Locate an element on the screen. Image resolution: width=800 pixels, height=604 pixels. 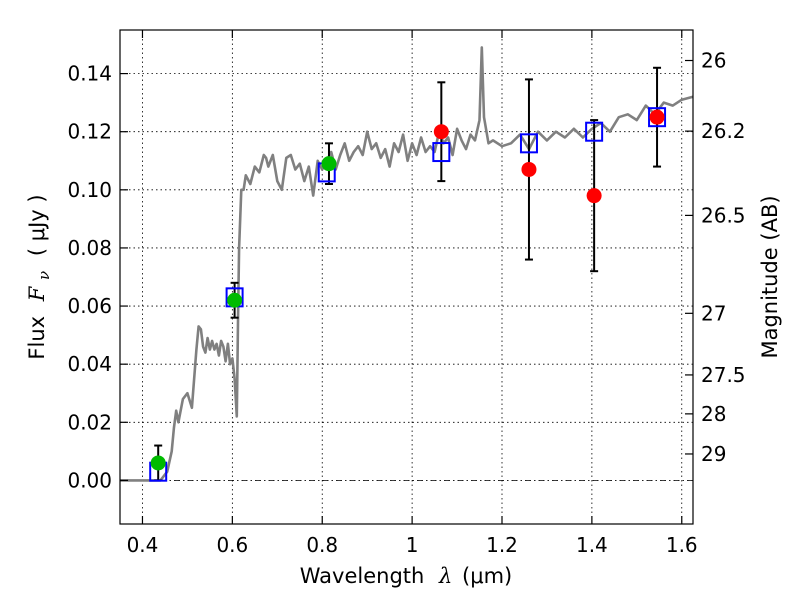
x-tick-label: 1.4 is located at coordinates (592, 545).